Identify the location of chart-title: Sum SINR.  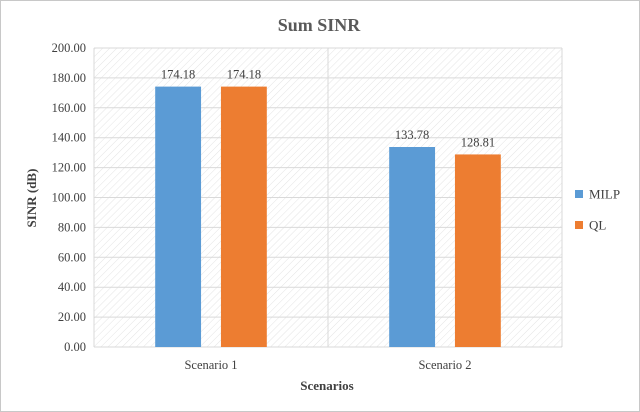
(320, 25).